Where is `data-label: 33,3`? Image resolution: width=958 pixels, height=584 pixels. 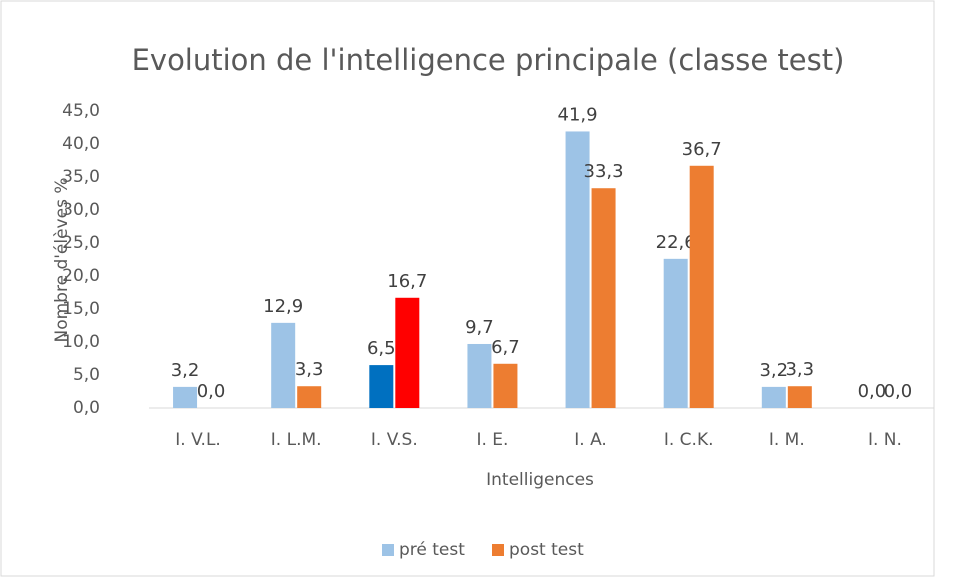 data-label: 33,3 is located at coordinates (604, 171).